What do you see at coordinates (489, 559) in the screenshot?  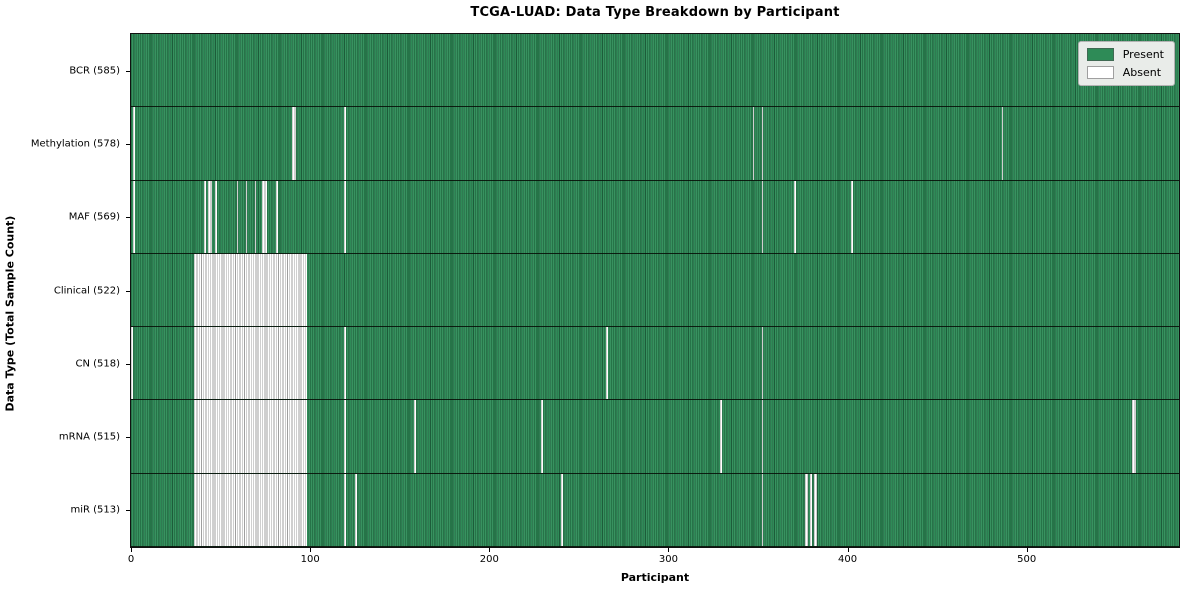 I see `x-tick-label: 200` at bounding box center [489, 559].